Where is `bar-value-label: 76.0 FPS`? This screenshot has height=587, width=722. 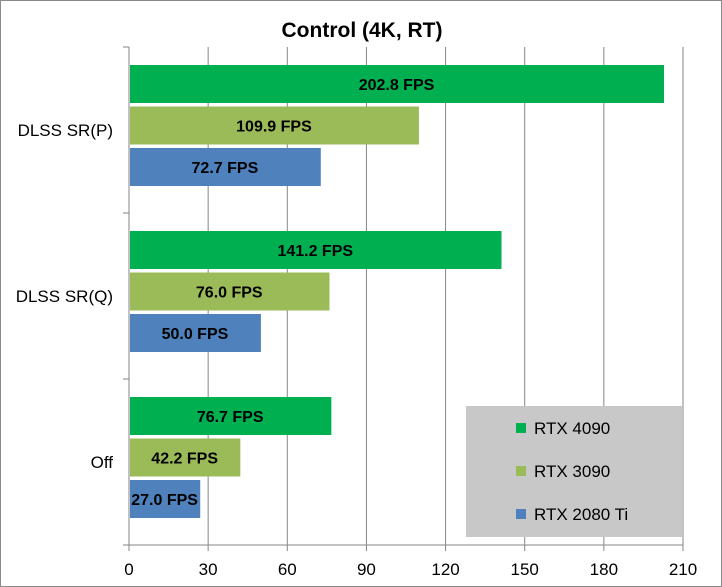
bar-value-label: 76.0 FPS is located at coordinates (229, 293).